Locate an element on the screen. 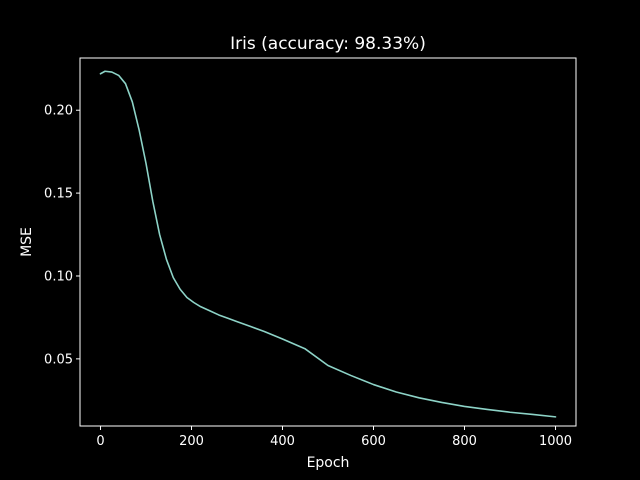 The height and width of the screenshot is (480, 640). y-tick-label: 0.15 is located at coordinates (58, 194).